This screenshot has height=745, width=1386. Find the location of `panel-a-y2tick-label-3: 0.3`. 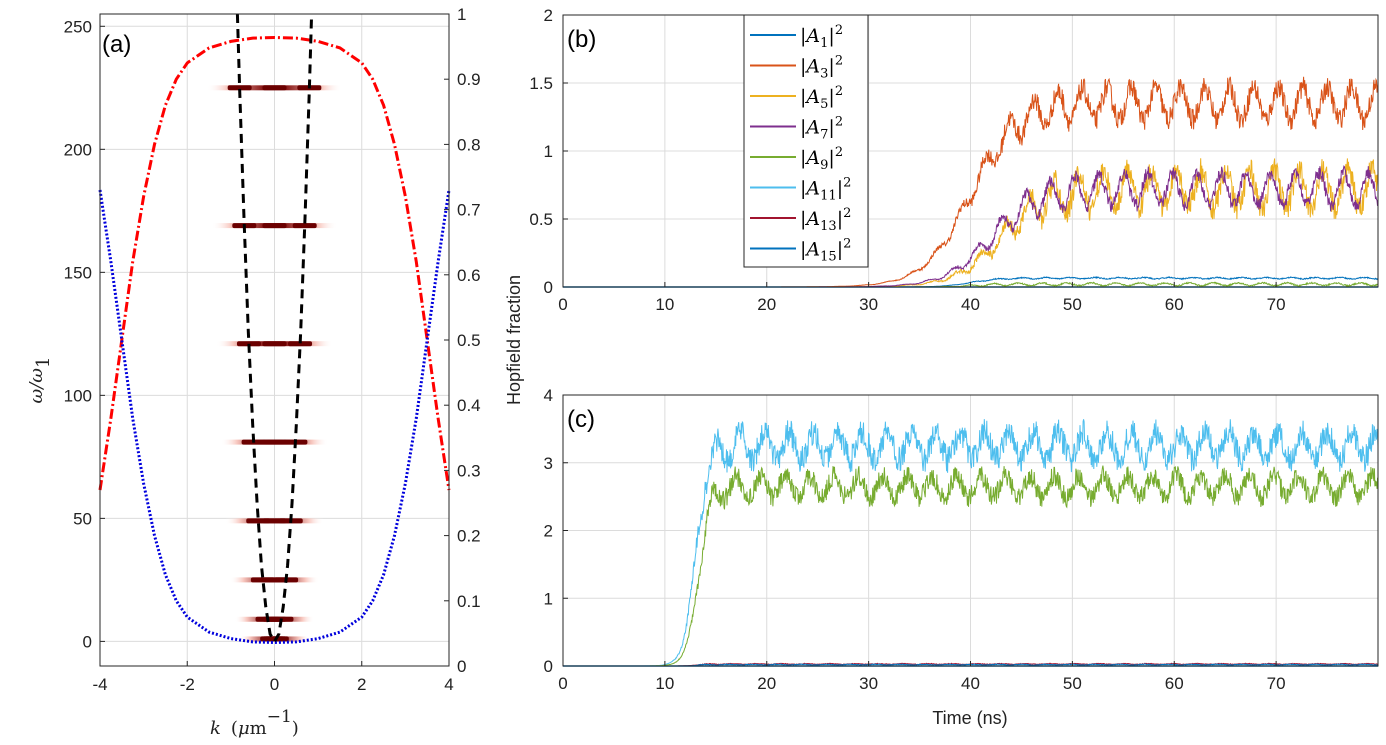

panel-a-y2tick-label-3: 0.3 is located at coordinates (469, 470).